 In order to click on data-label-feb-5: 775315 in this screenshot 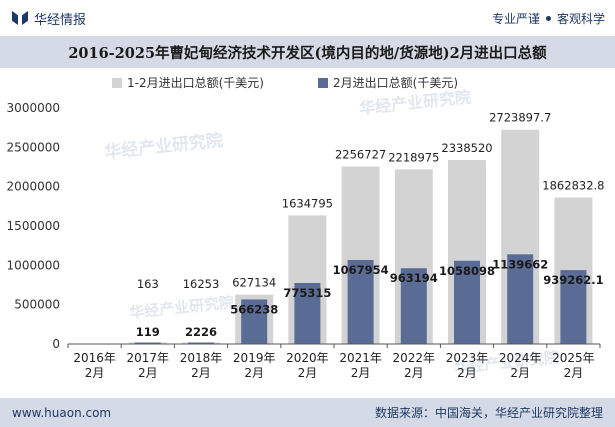, I will do `click(307, 293)`.